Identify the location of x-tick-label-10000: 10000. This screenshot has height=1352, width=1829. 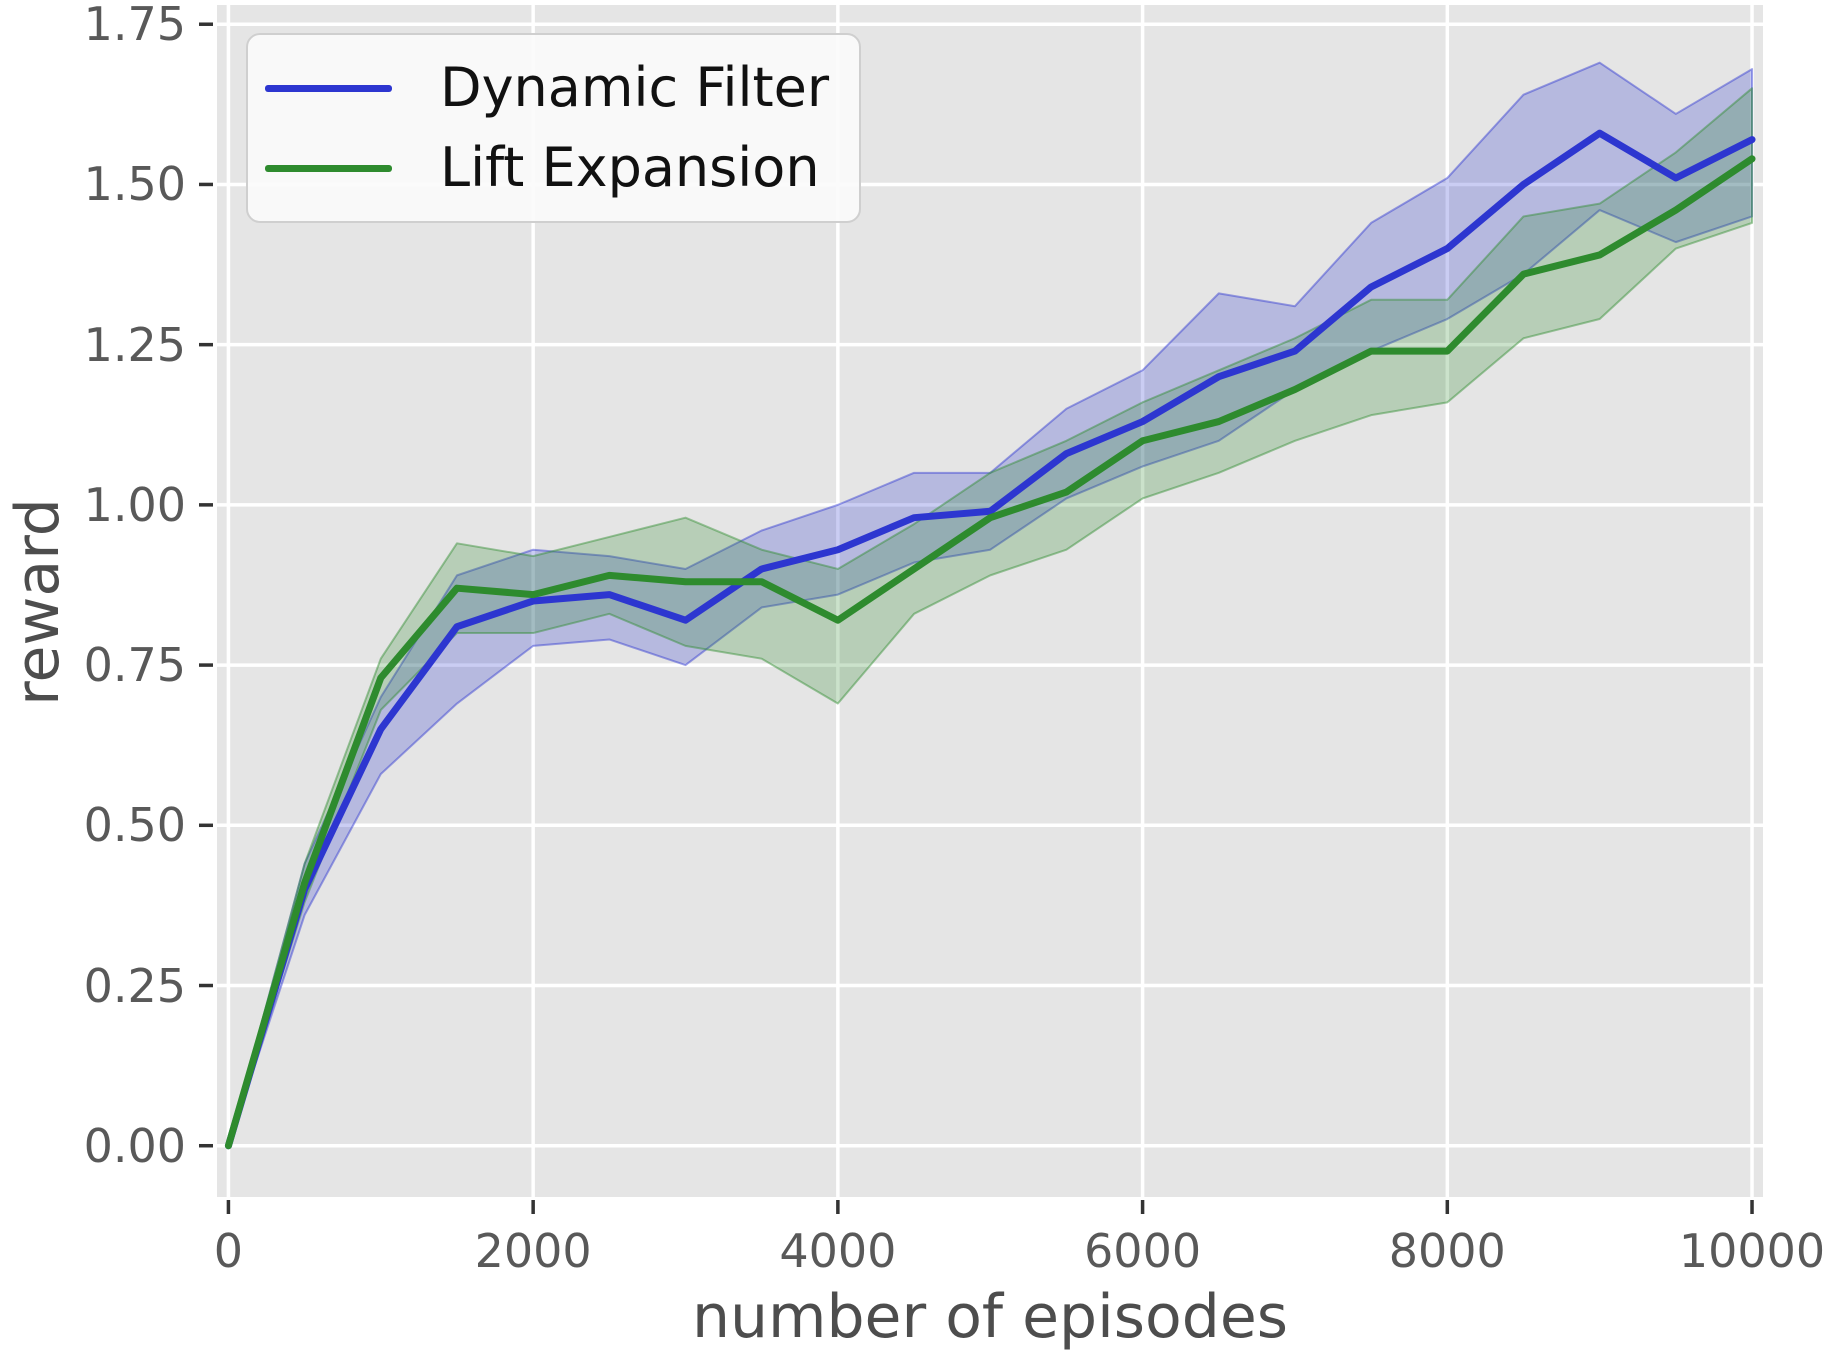
(1752, 1251).